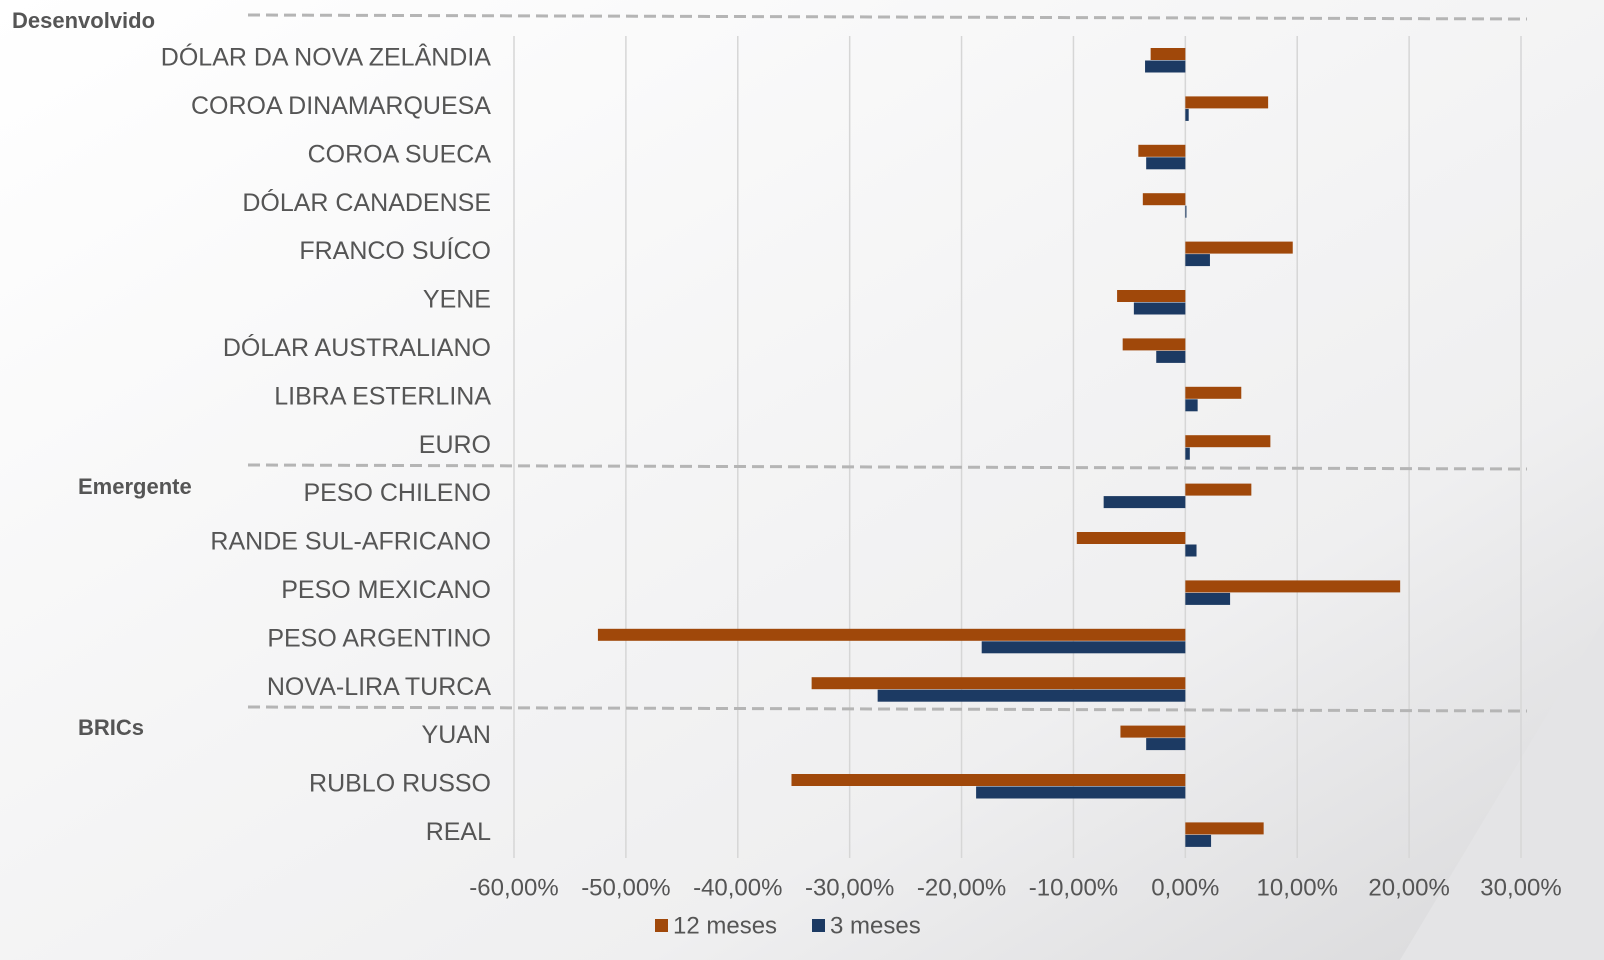 The height and width of the screenshot is (960, 1604). Describe the element at coordinates (1297, 887) in the screenshot. I see `x-tick-label: 10,00%` at that location.